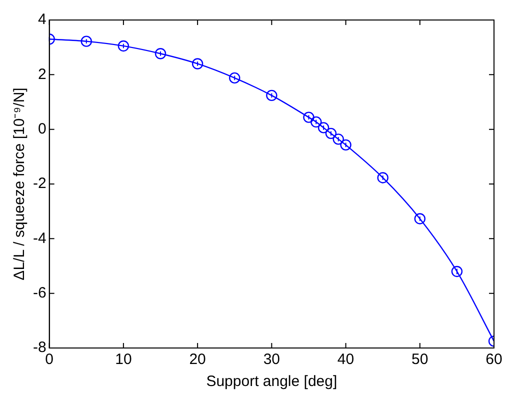  What do you see at coordinates (420, 359) in the screenshot?
I see `x-tick-label: 50` at bounding box center [420, 359].